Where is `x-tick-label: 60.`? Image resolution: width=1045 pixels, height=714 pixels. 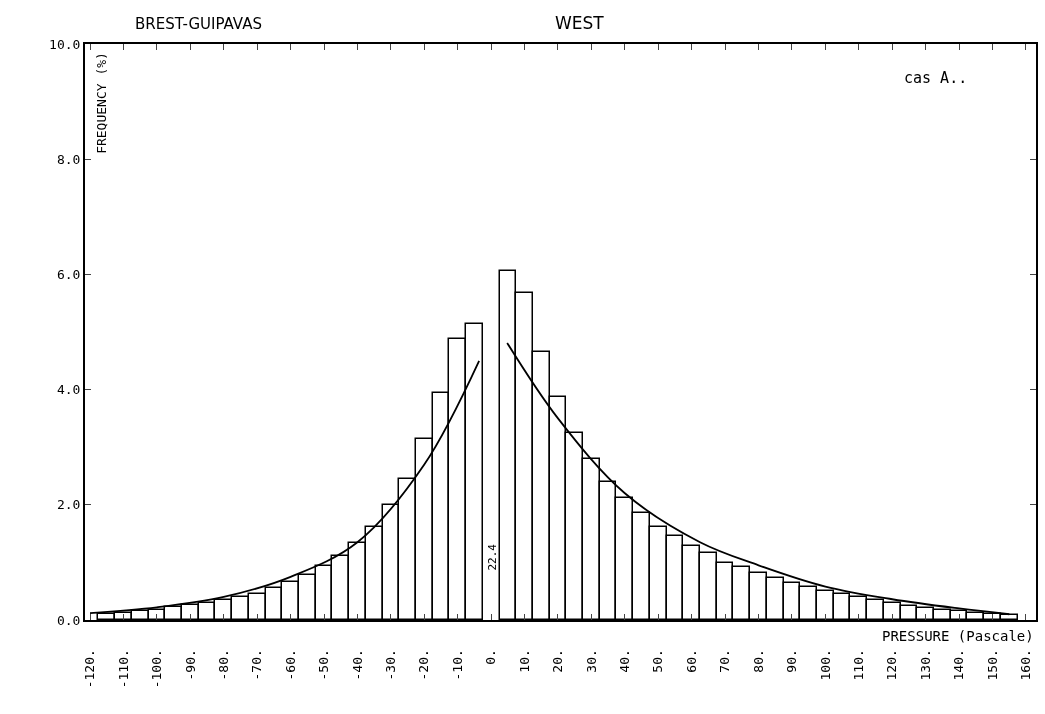 x-tick-label: 60. is located at coordinates (691, 661).